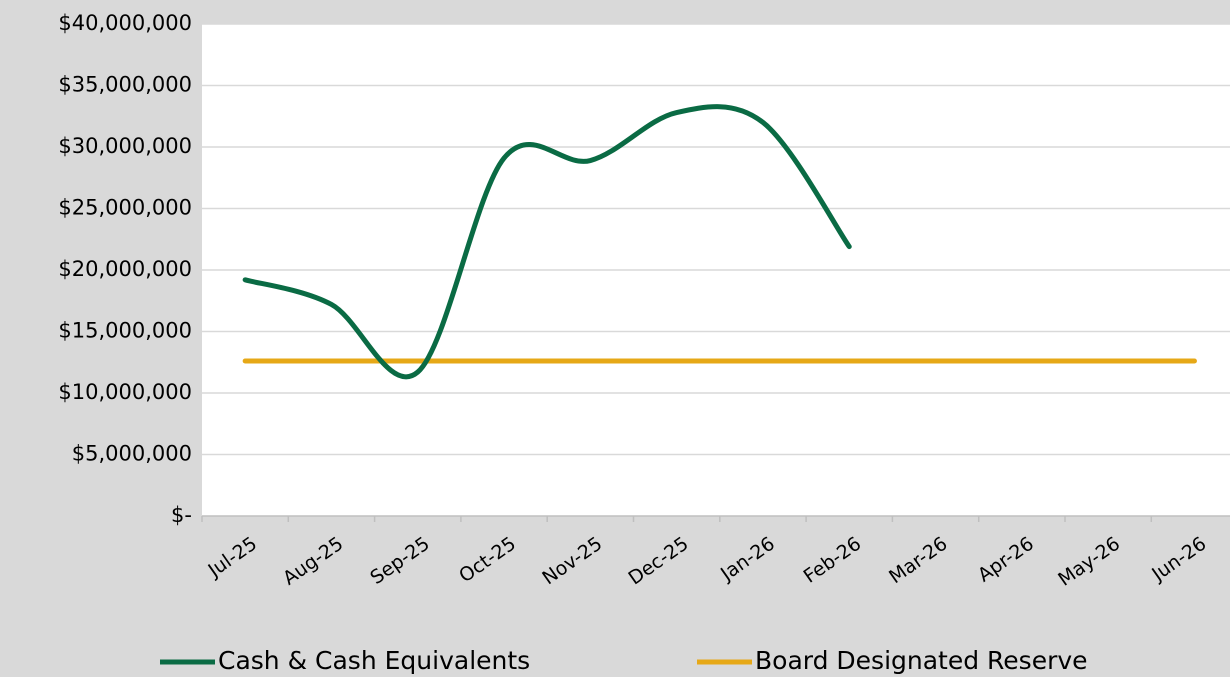  Describe the element at coordinates (572, 561) in the screenshot. I see `x-tick-label: Nov-25` at that location.